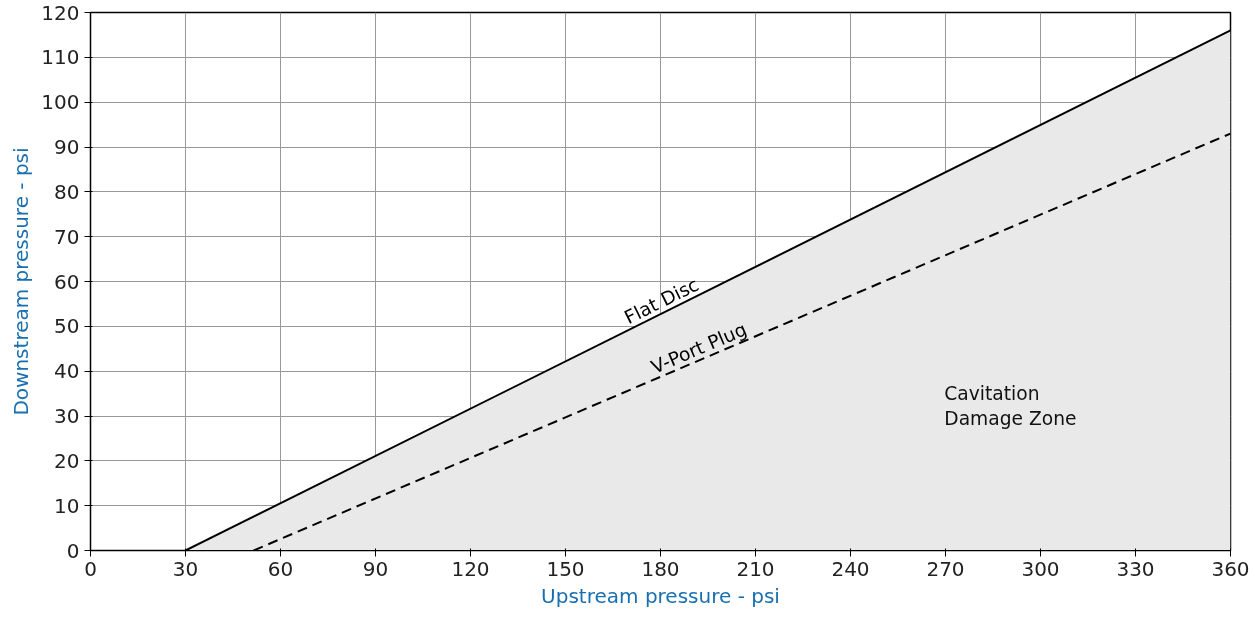  Describe the element at coordinates (60, 102) in the screenshot. I see `y-tick-label: 100` at that location.